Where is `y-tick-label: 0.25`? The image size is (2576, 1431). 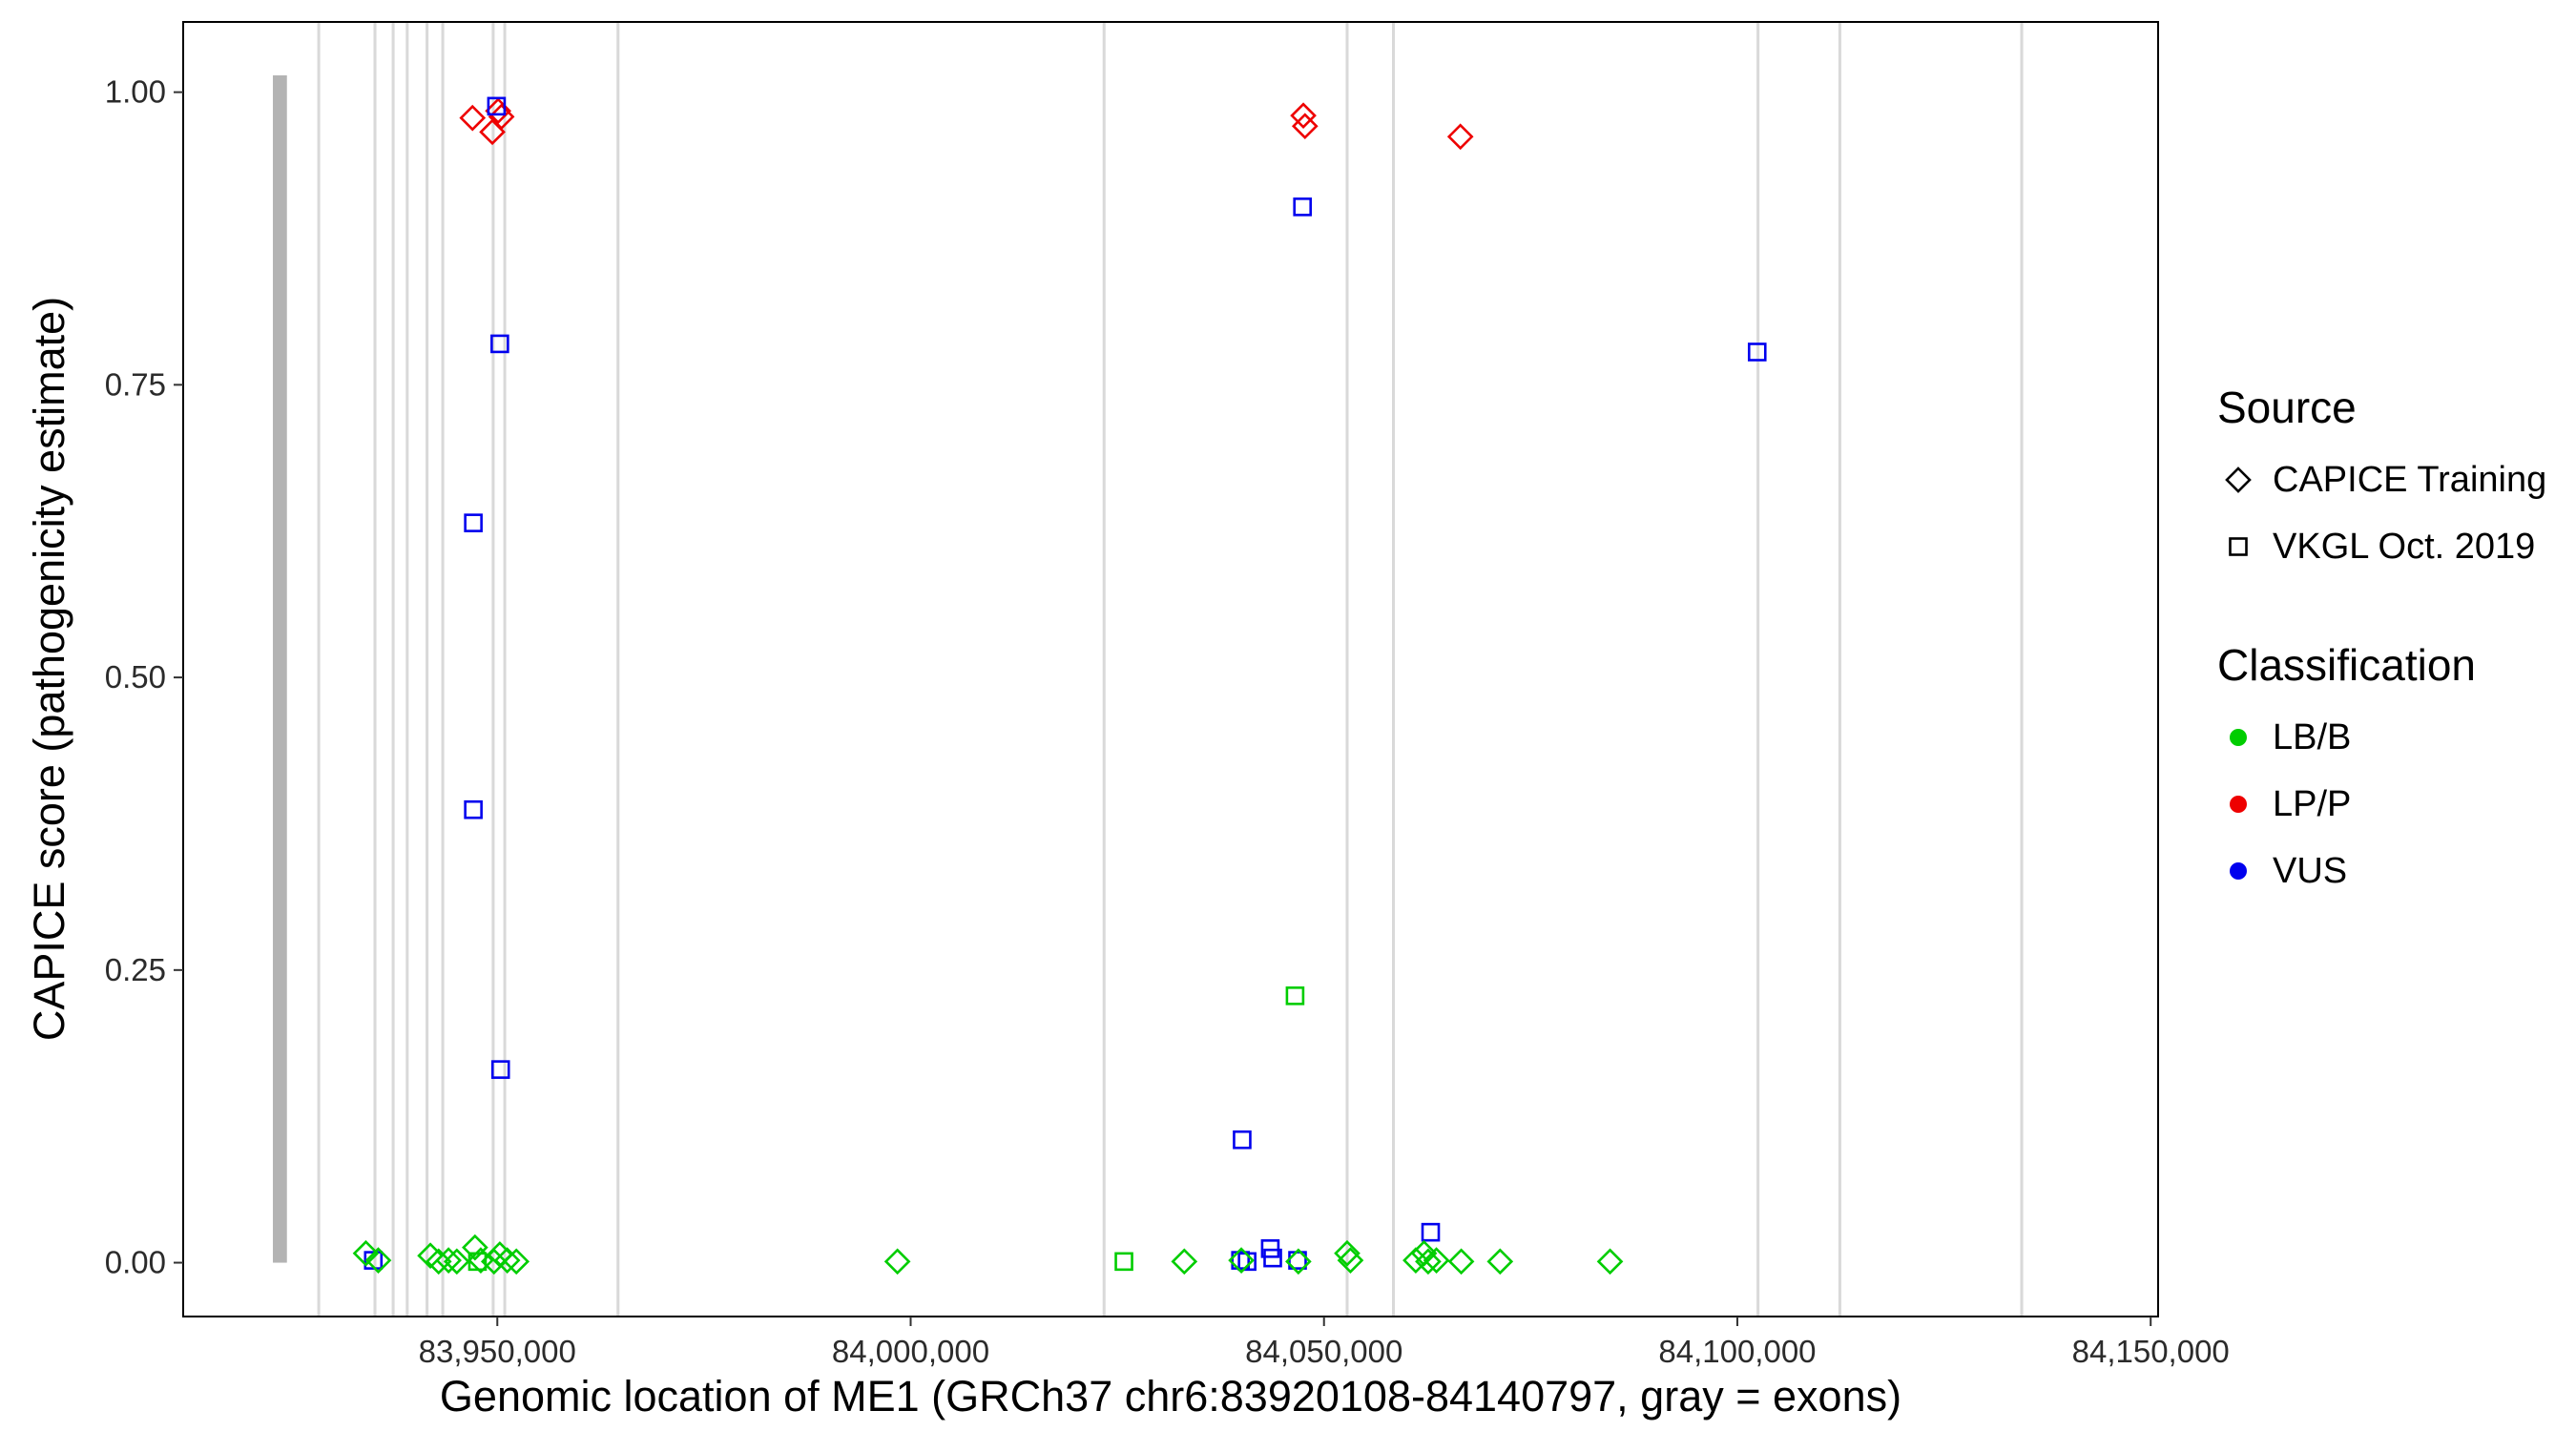
y-tick-label: 0.25 is located at coordinates (135, 969).